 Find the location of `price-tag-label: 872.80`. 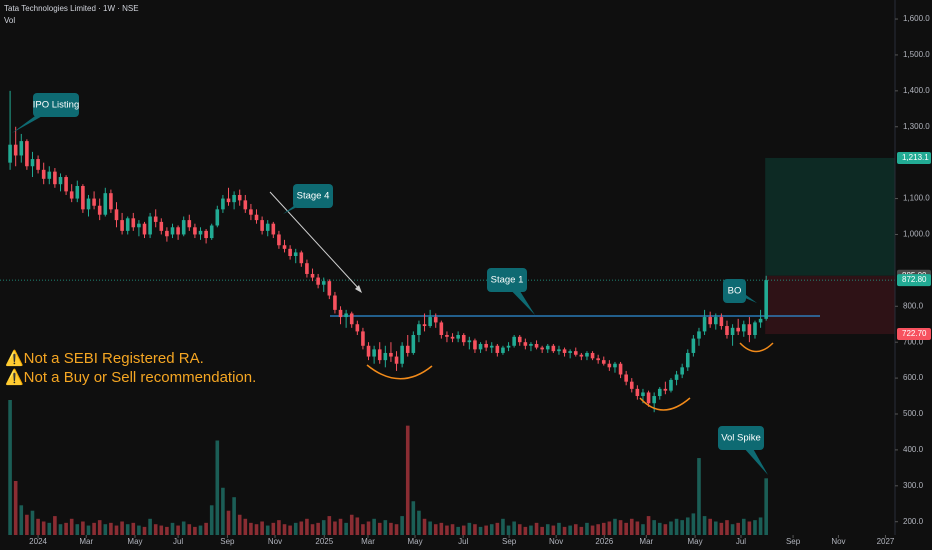

price-tag-label: 872.80 is located at coordinates (914, 279).